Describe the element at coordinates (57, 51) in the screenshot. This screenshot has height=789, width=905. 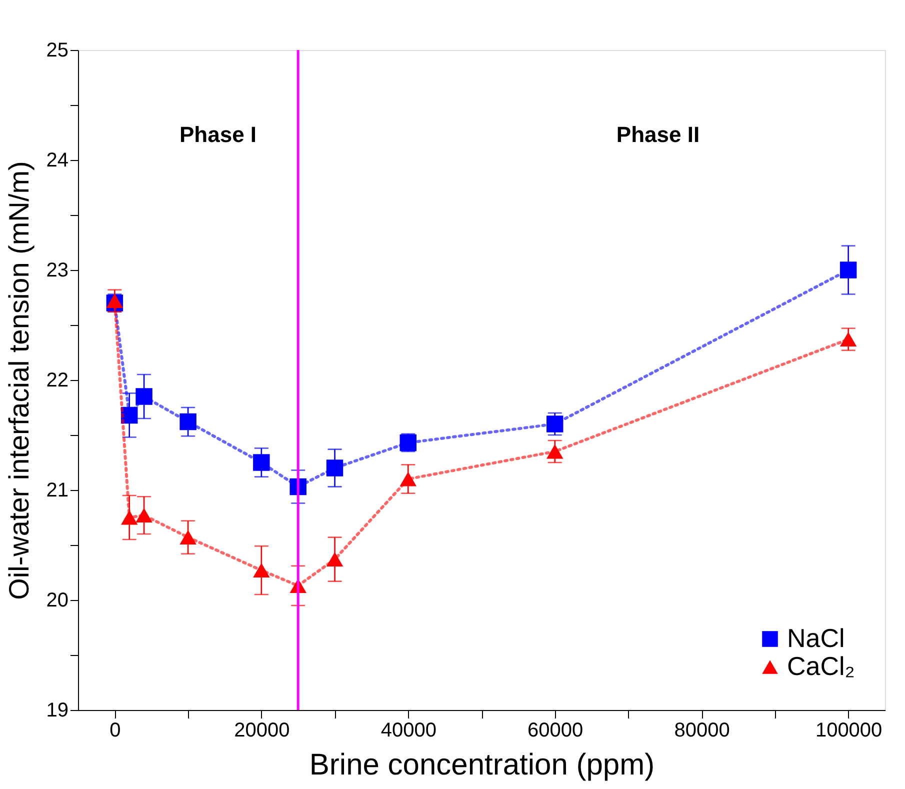
I see `y-tick-label: 25` at that location.